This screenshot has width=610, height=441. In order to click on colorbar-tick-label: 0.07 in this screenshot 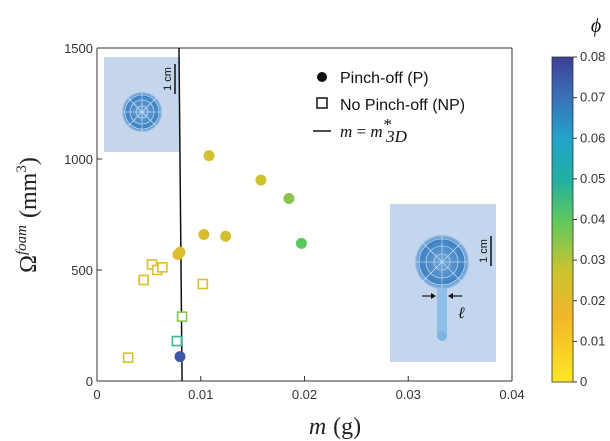, I will do `click(592, 97)`.